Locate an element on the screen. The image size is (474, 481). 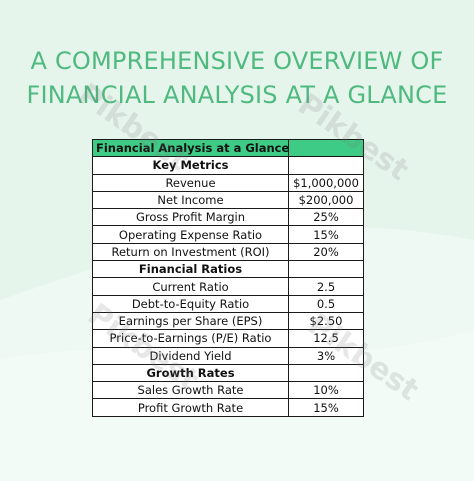
metric-label: Dividend Yield is located at coordinates (190, 355).